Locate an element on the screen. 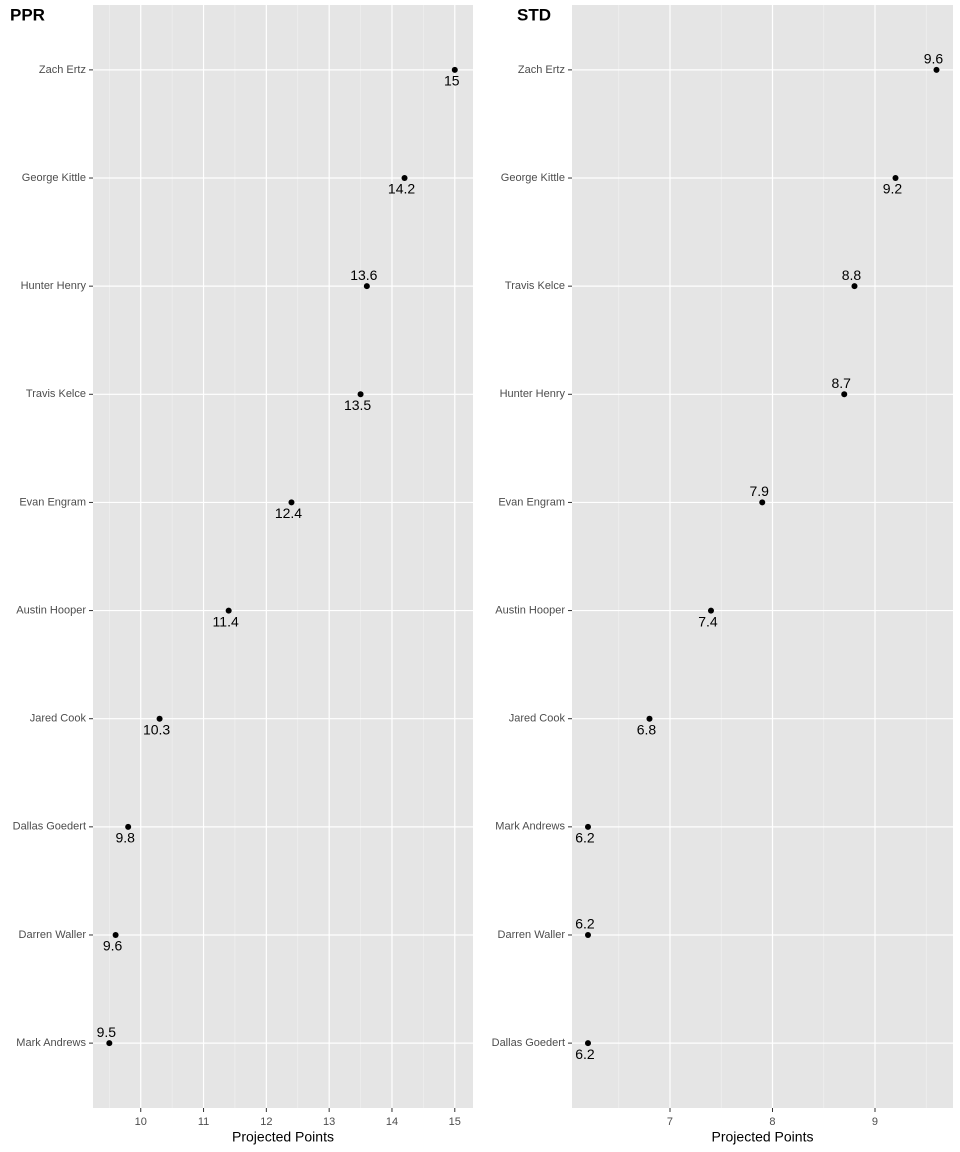 The image size is (960, 1152). data-label: 8.7 is located at coordinates (842, 383).